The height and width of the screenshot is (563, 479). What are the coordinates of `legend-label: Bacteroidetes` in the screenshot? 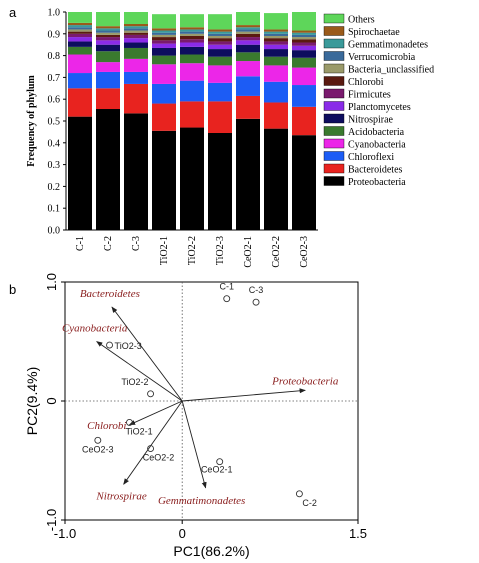 It's located at (375, 170).